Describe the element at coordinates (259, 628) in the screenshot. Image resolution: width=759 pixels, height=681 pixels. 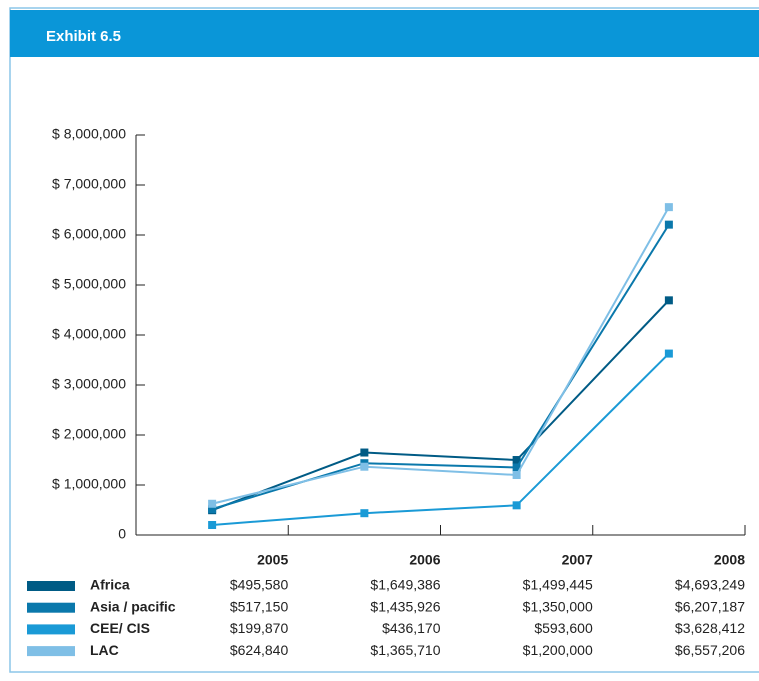
I see `table-cell: $199,870` at that location.